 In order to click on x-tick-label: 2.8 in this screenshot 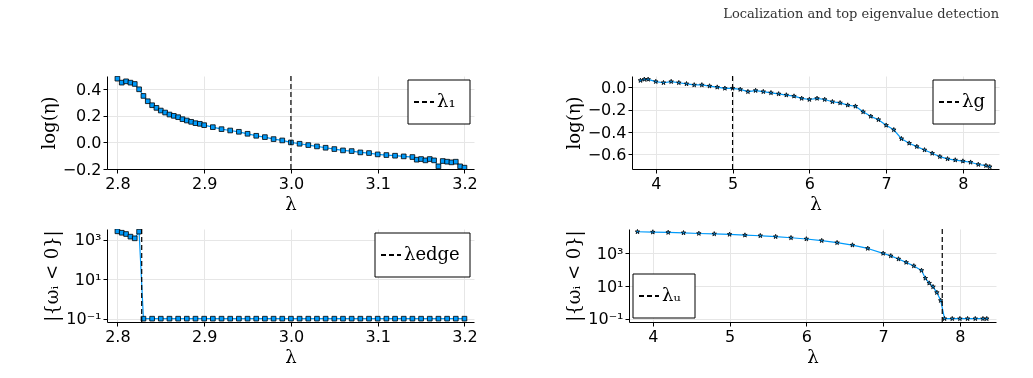, I will do `click(118, 336)`.